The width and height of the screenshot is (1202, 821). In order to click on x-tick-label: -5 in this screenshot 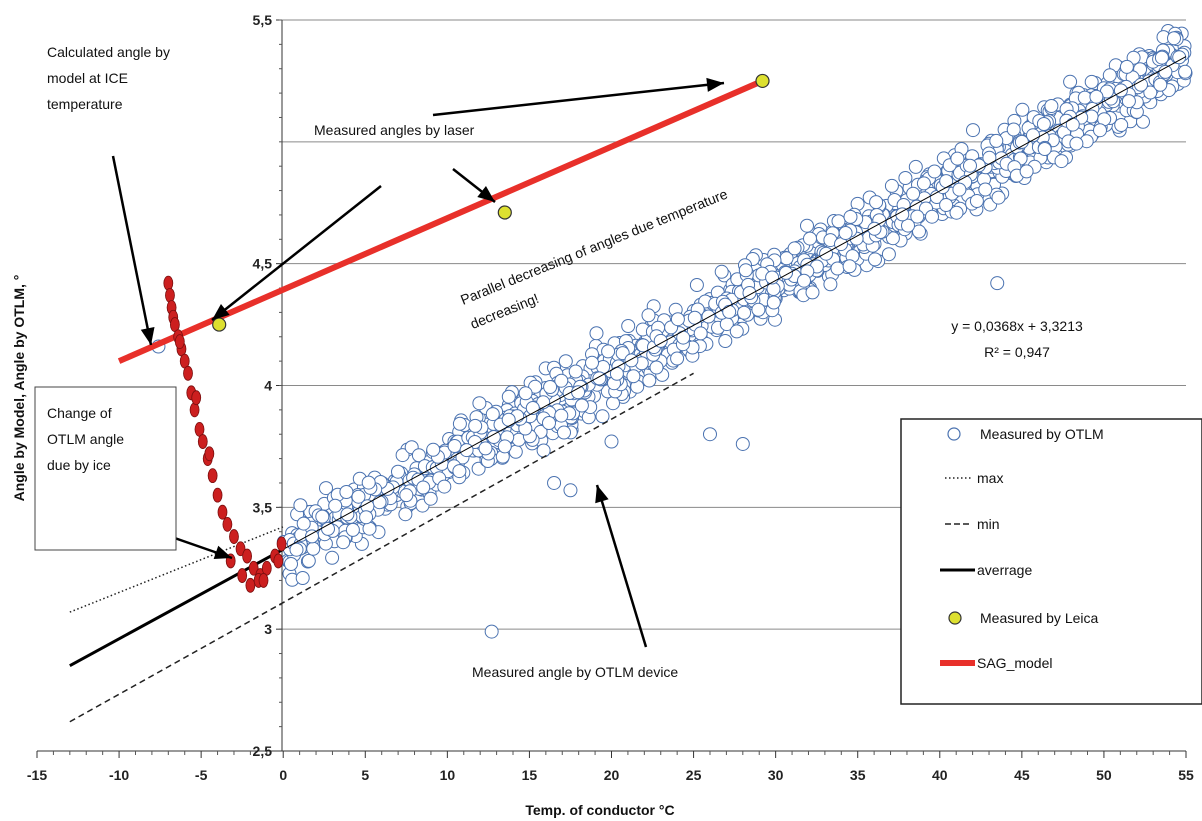, I will do `click(201, 775)`.